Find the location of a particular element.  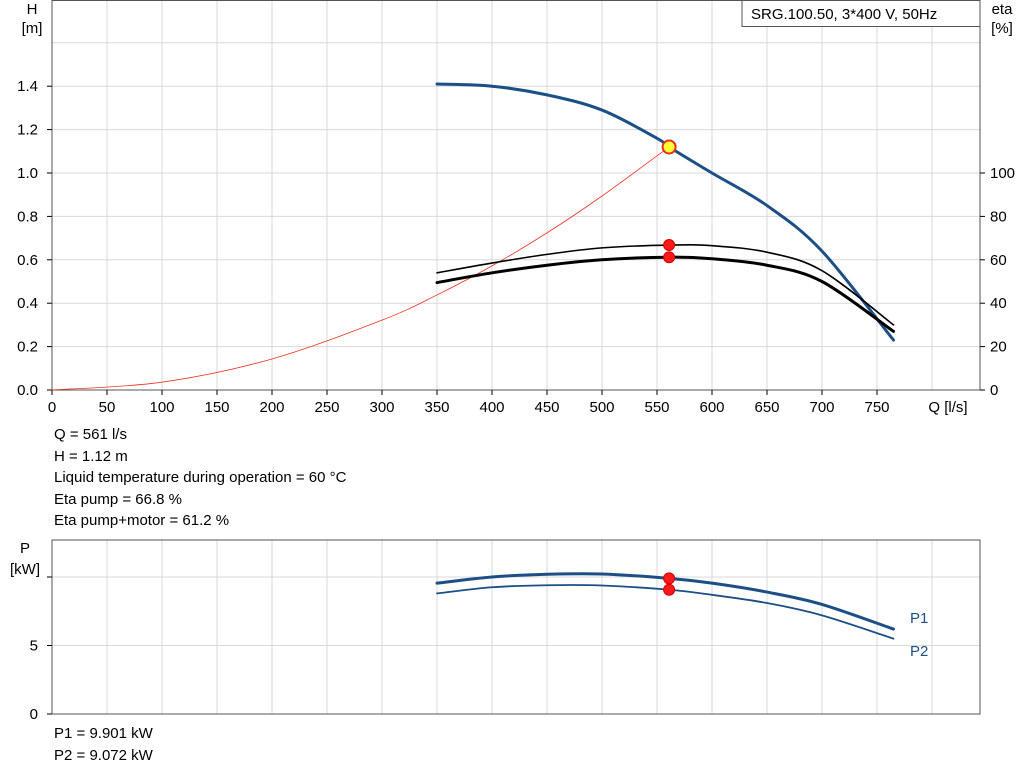

p2-readout: P2 = 9.072 kW is located at coordinates (103, 755).